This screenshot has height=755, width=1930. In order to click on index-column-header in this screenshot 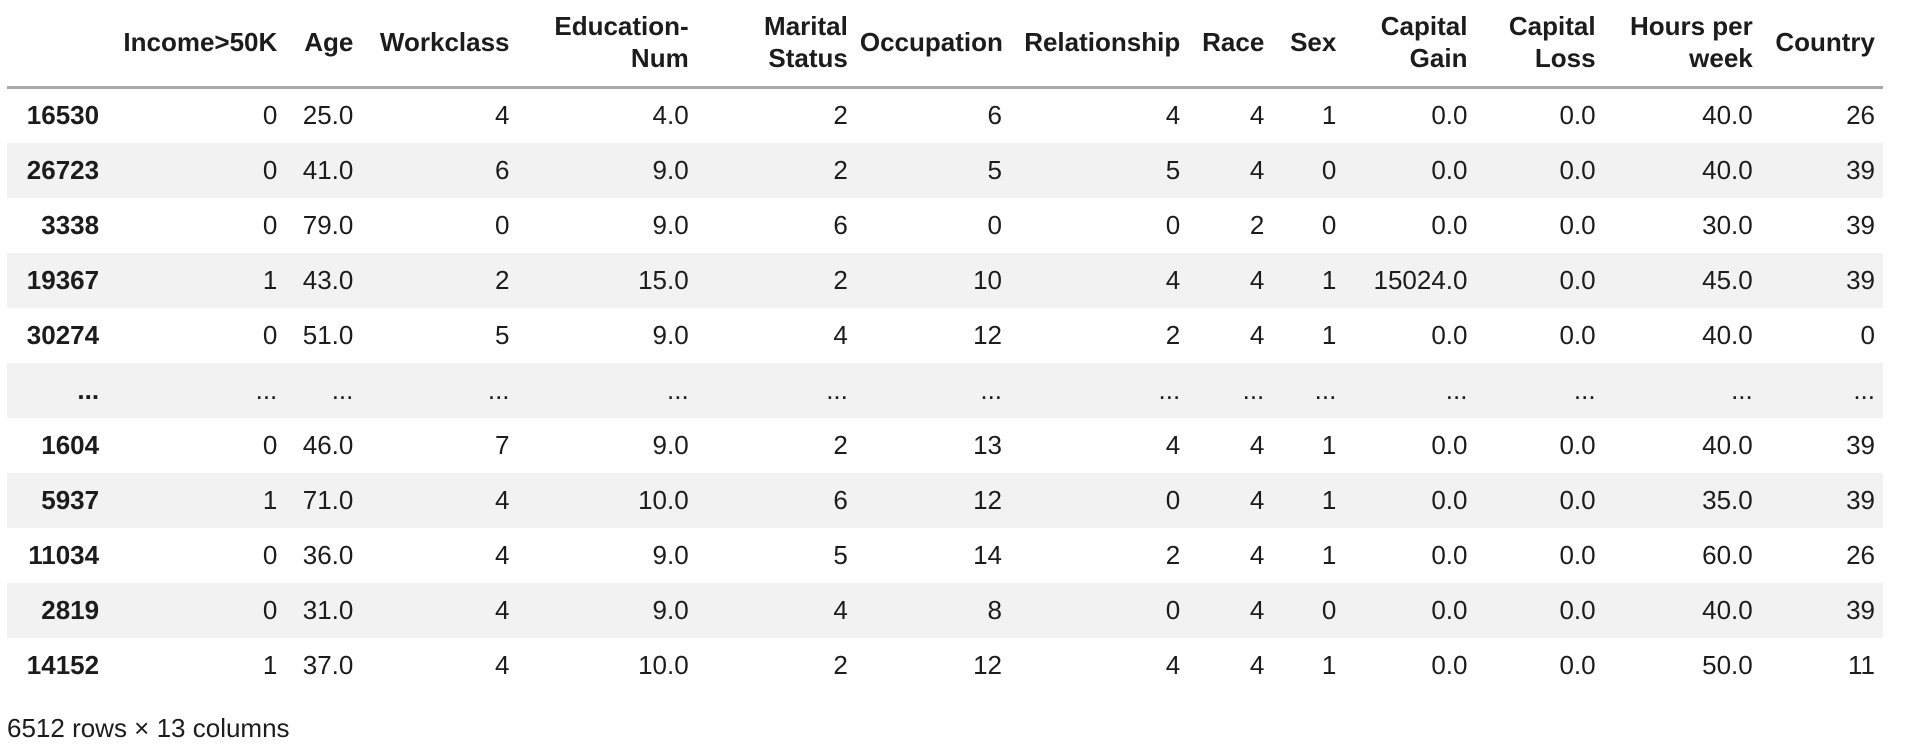, I will do `click(57, 44)`.